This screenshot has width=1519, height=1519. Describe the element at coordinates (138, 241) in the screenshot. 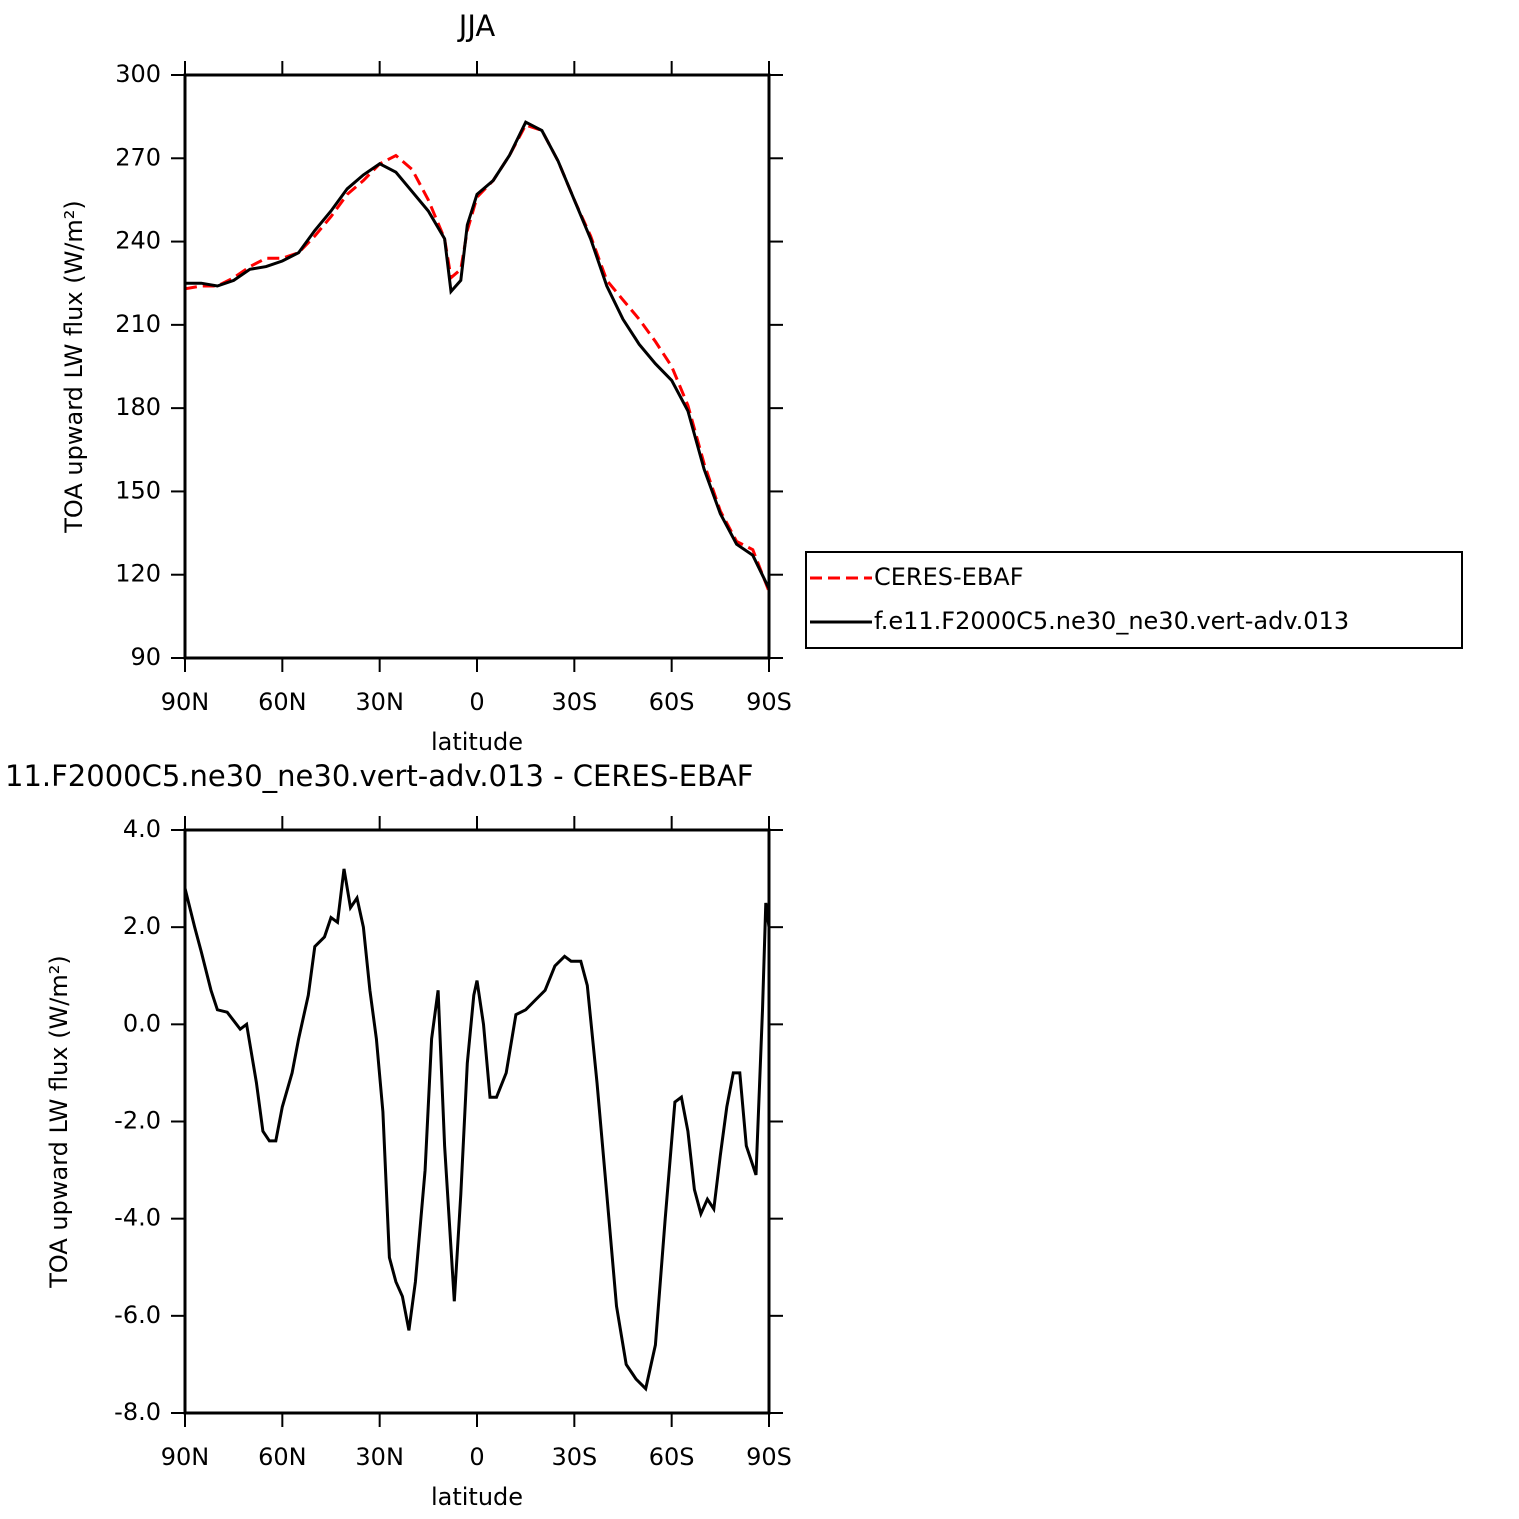

I see `y-tick-label: 240` at that location.